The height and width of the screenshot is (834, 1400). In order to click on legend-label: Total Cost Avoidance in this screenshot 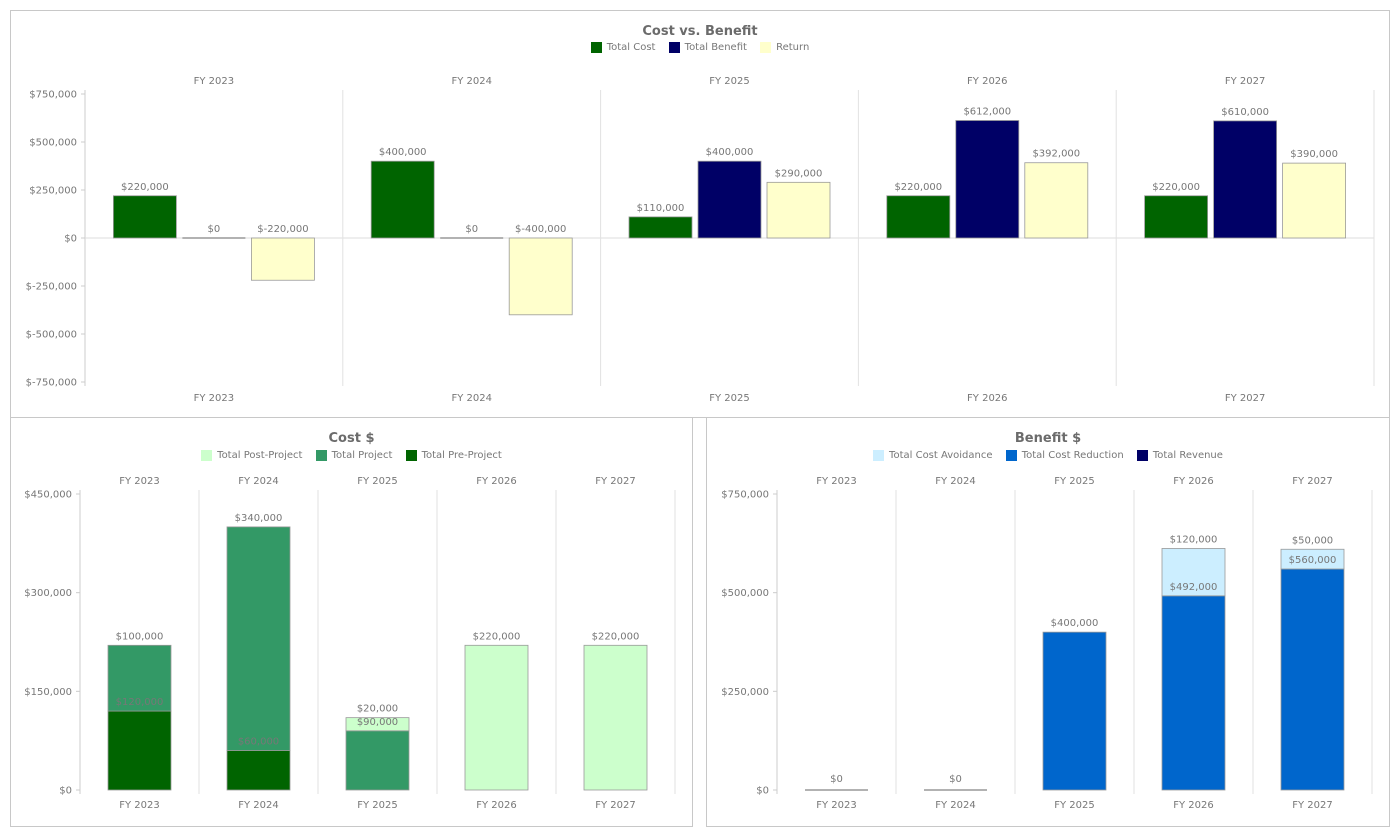, I will do `click(941, 455)`.